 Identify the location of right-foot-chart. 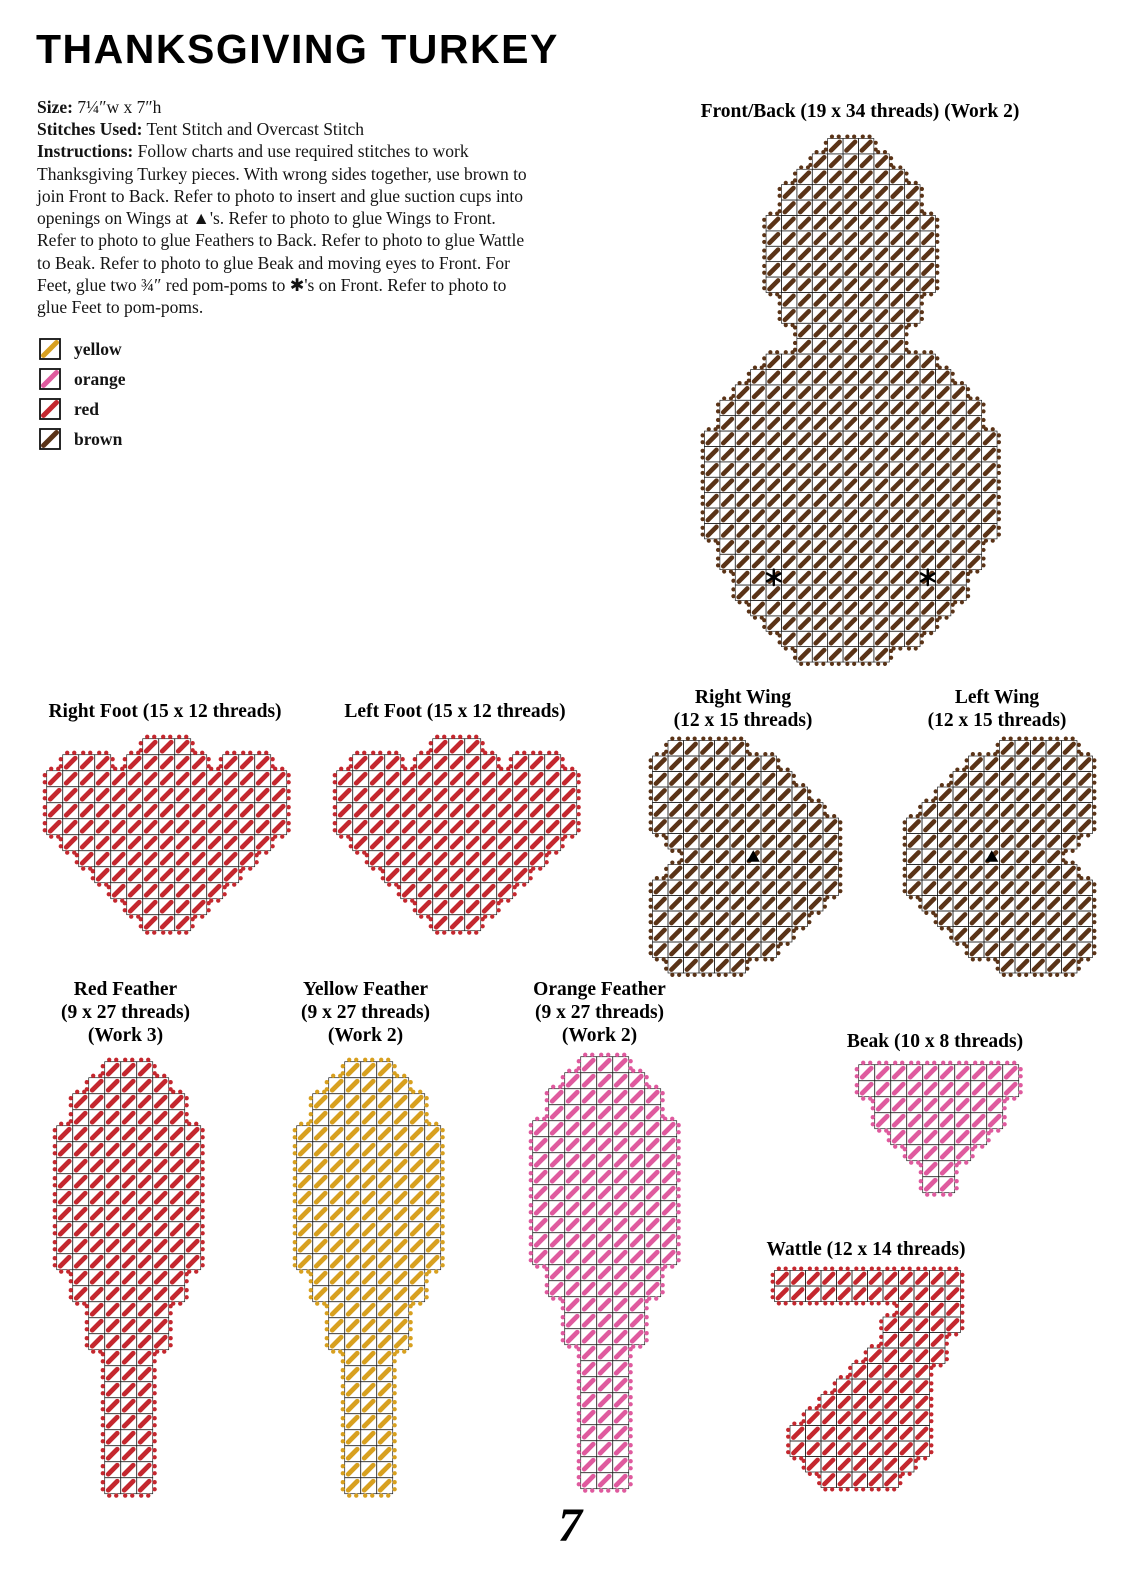
(166, 834).